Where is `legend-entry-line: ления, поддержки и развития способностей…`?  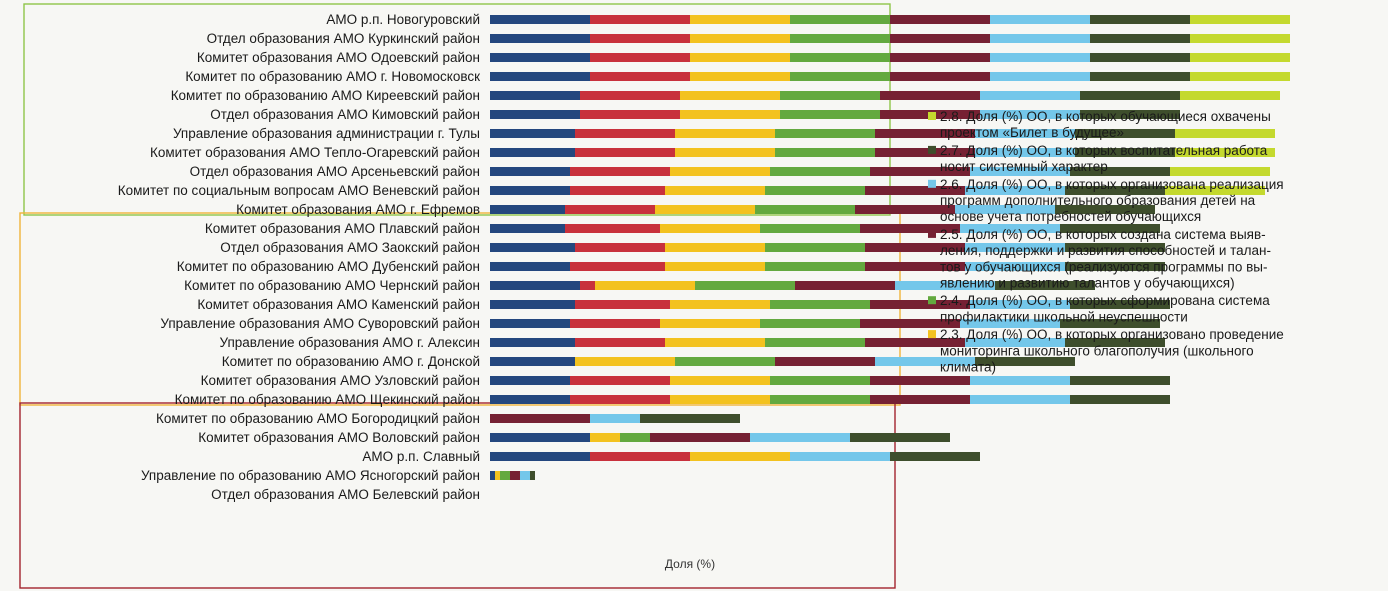
legend-entry-line: ления, поддержки и развития способностей… is located at coordinates (1105, 250).